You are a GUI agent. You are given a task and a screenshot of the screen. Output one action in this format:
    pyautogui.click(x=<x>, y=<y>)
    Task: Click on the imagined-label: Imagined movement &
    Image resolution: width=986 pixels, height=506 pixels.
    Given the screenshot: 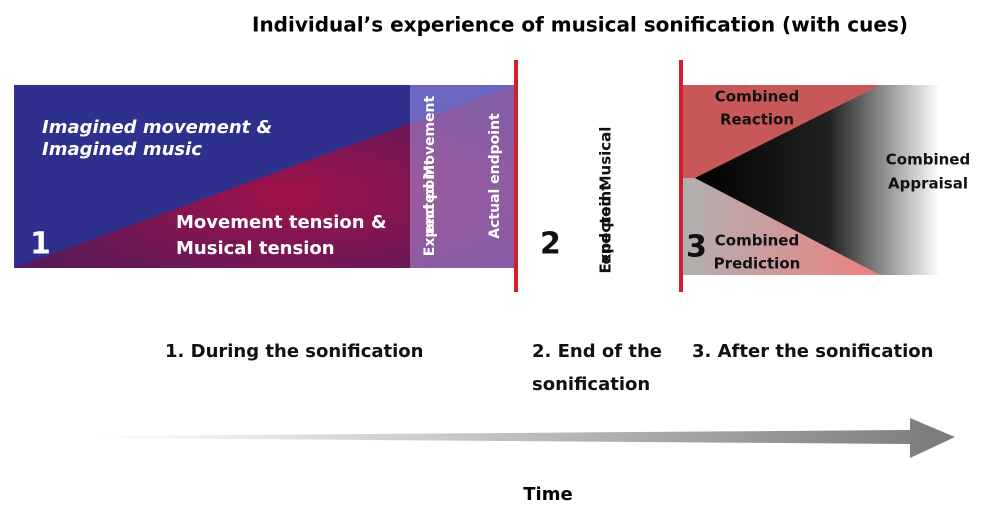 What is the action you would take?
    pyautogui.click(x=157, y=127)
    